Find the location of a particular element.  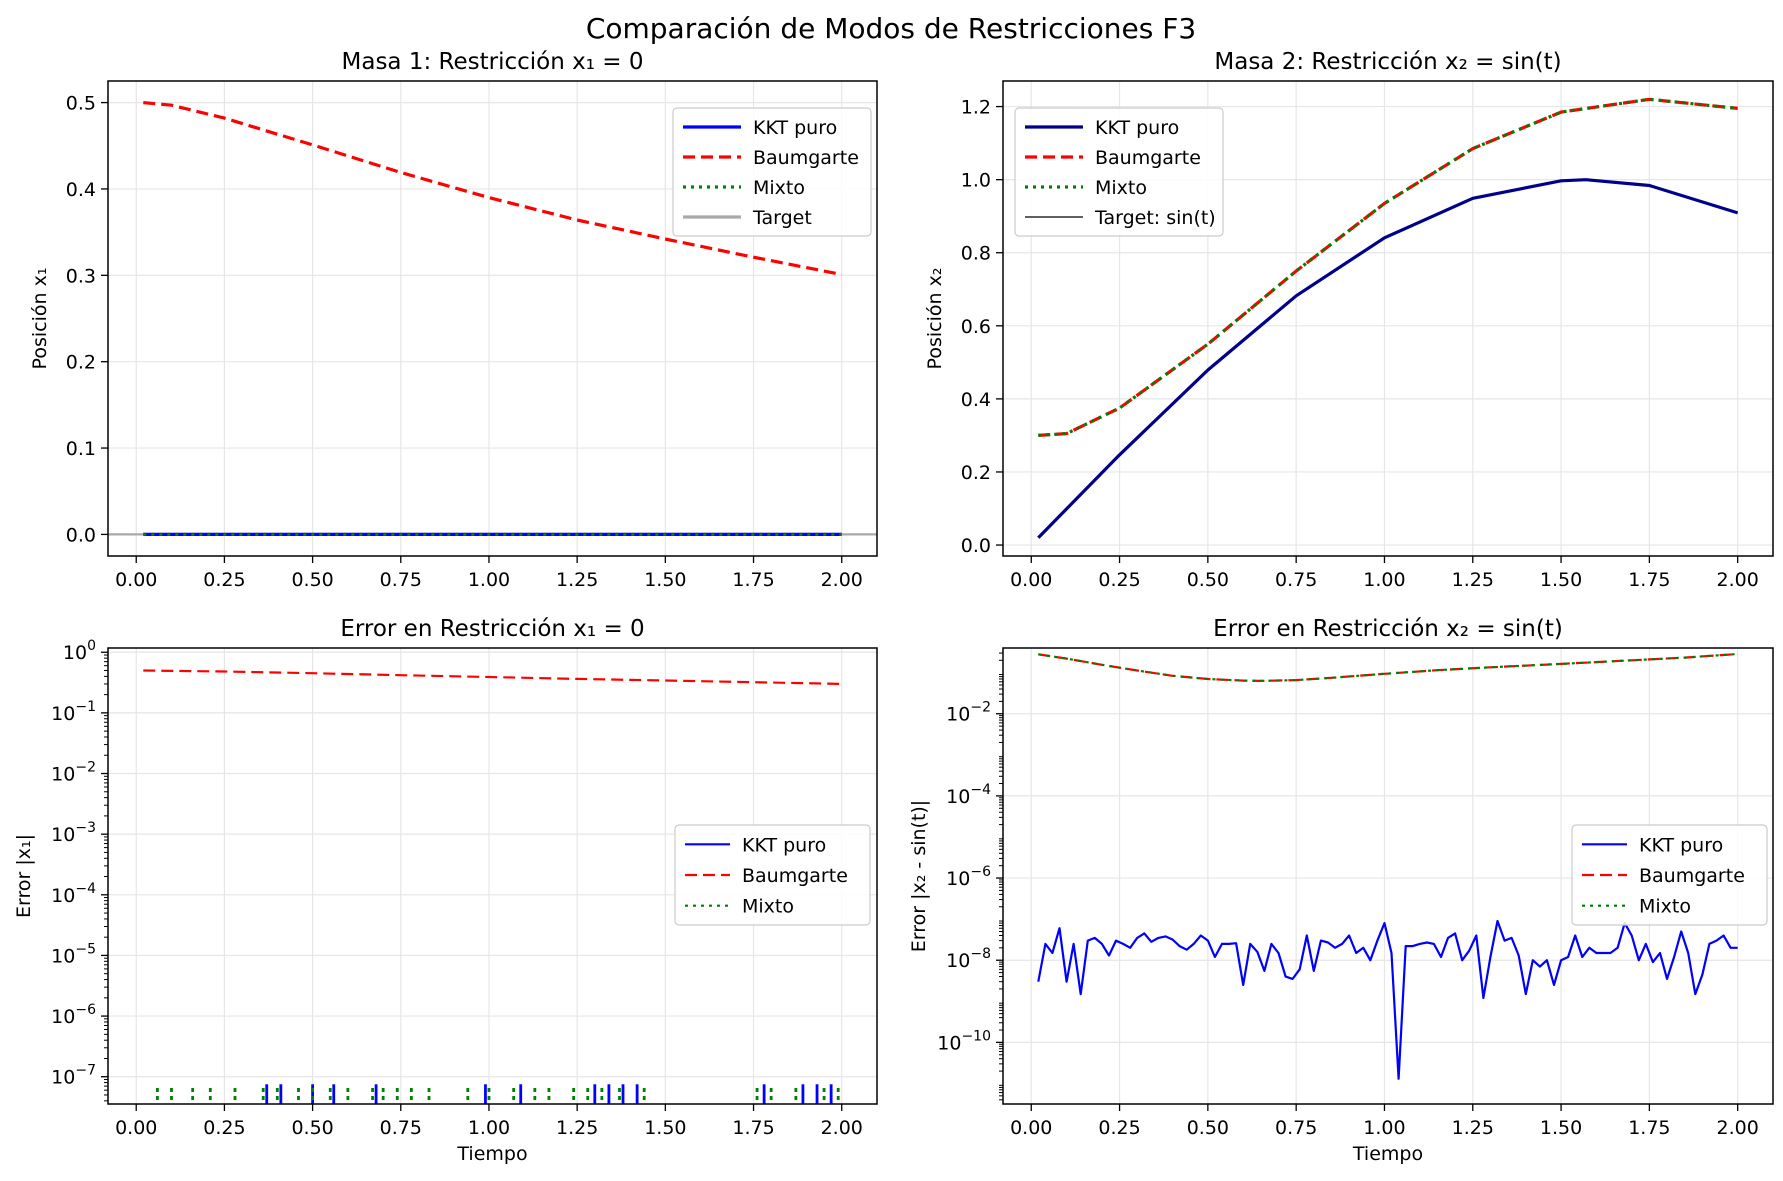

y-tick-label: 0.0 is located at coordinates (81, 535).